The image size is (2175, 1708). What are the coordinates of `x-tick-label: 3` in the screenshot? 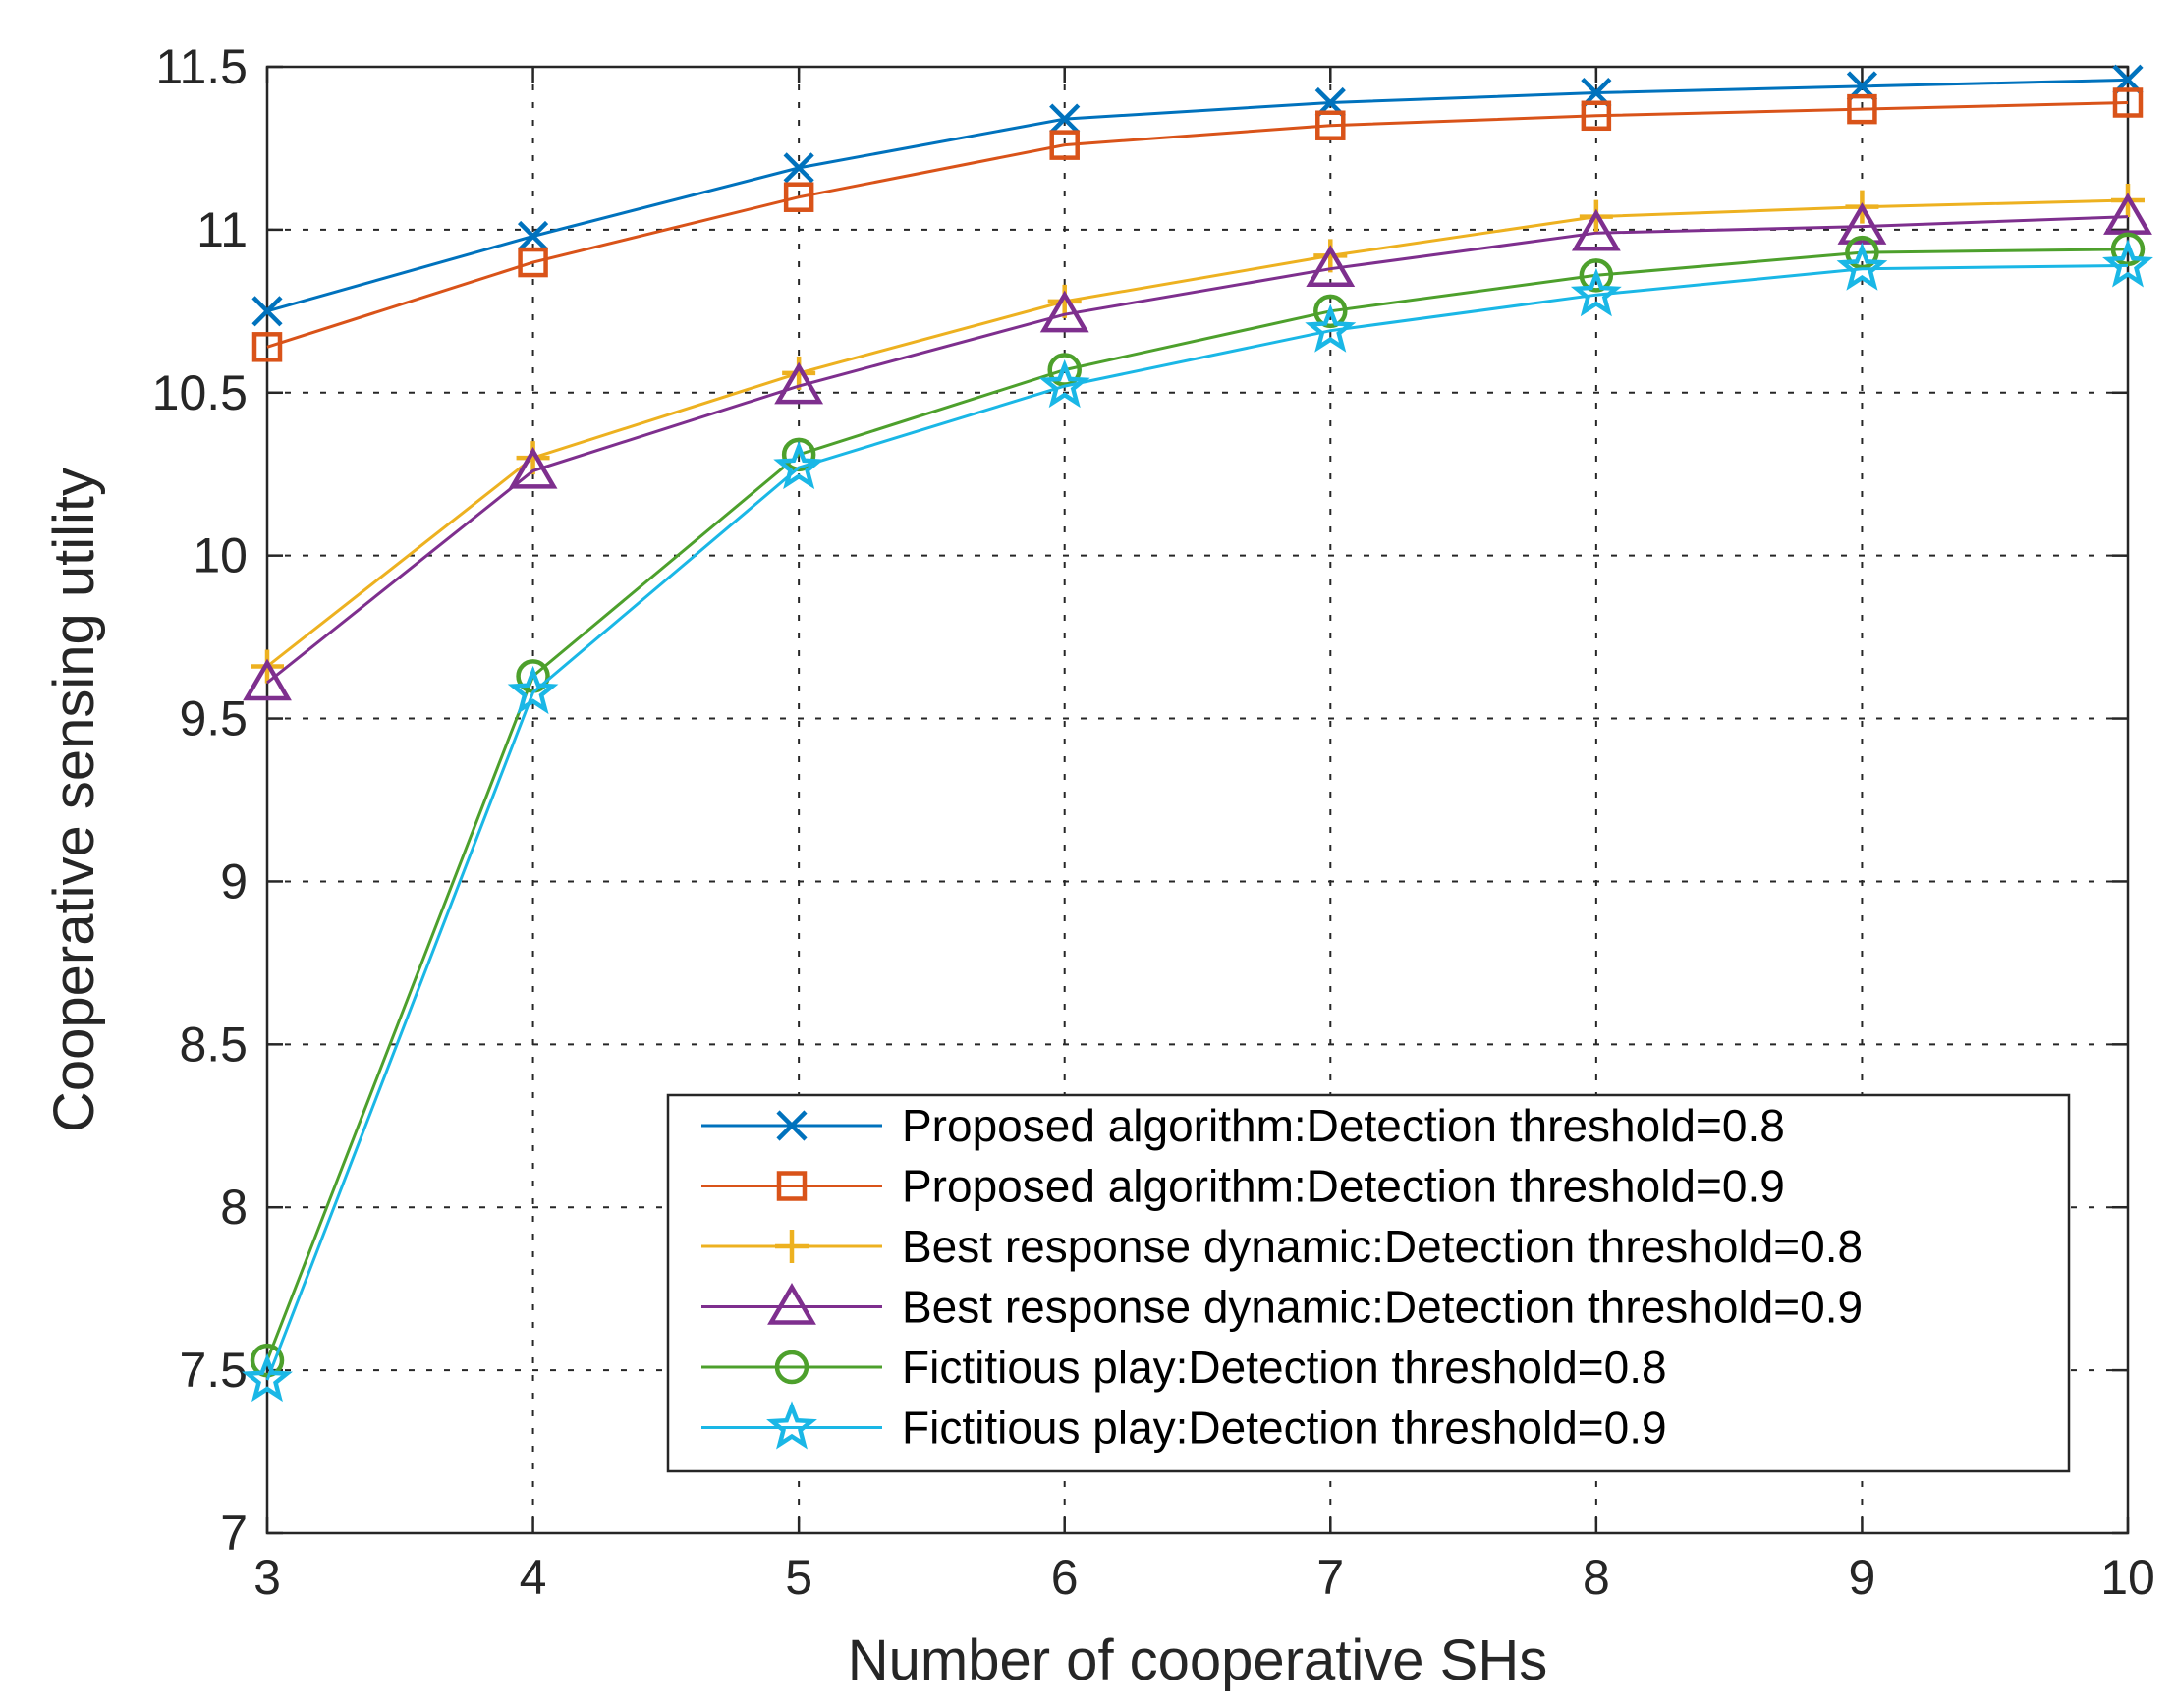 It's located at (267, 1577).